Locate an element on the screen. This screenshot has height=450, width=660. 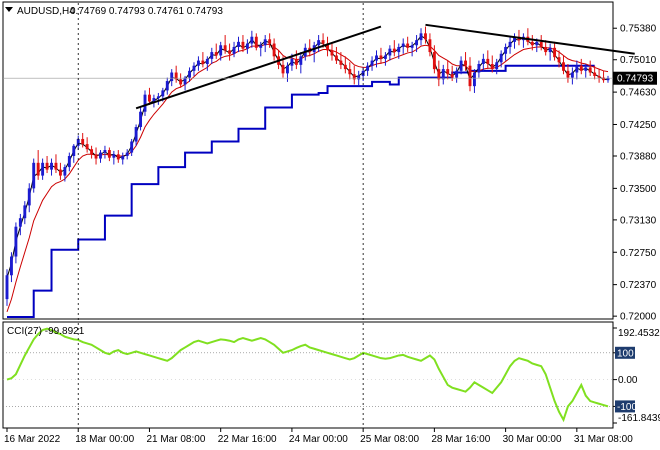
cci-tick-label: -161.8439 is located at coordinates (639, 418).